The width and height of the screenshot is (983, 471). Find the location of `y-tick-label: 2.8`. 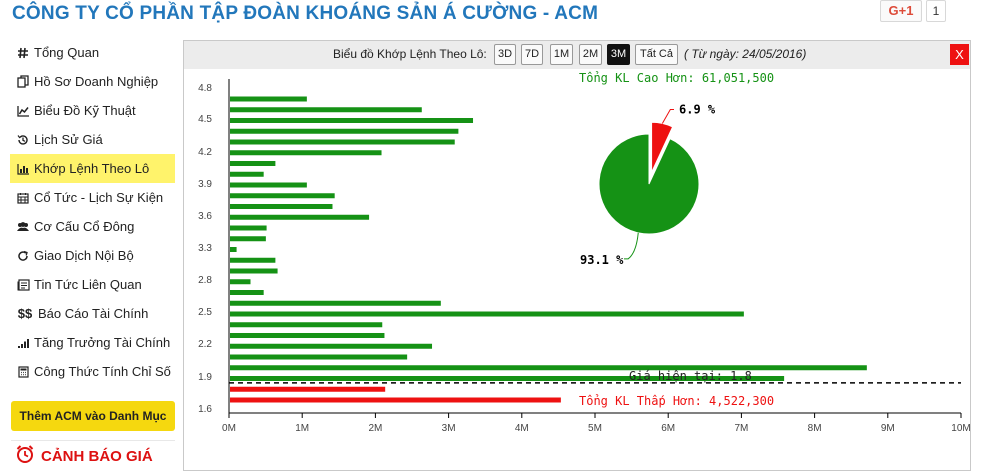

y-tick-label: 2.8 is located at coordinates (205, 280).